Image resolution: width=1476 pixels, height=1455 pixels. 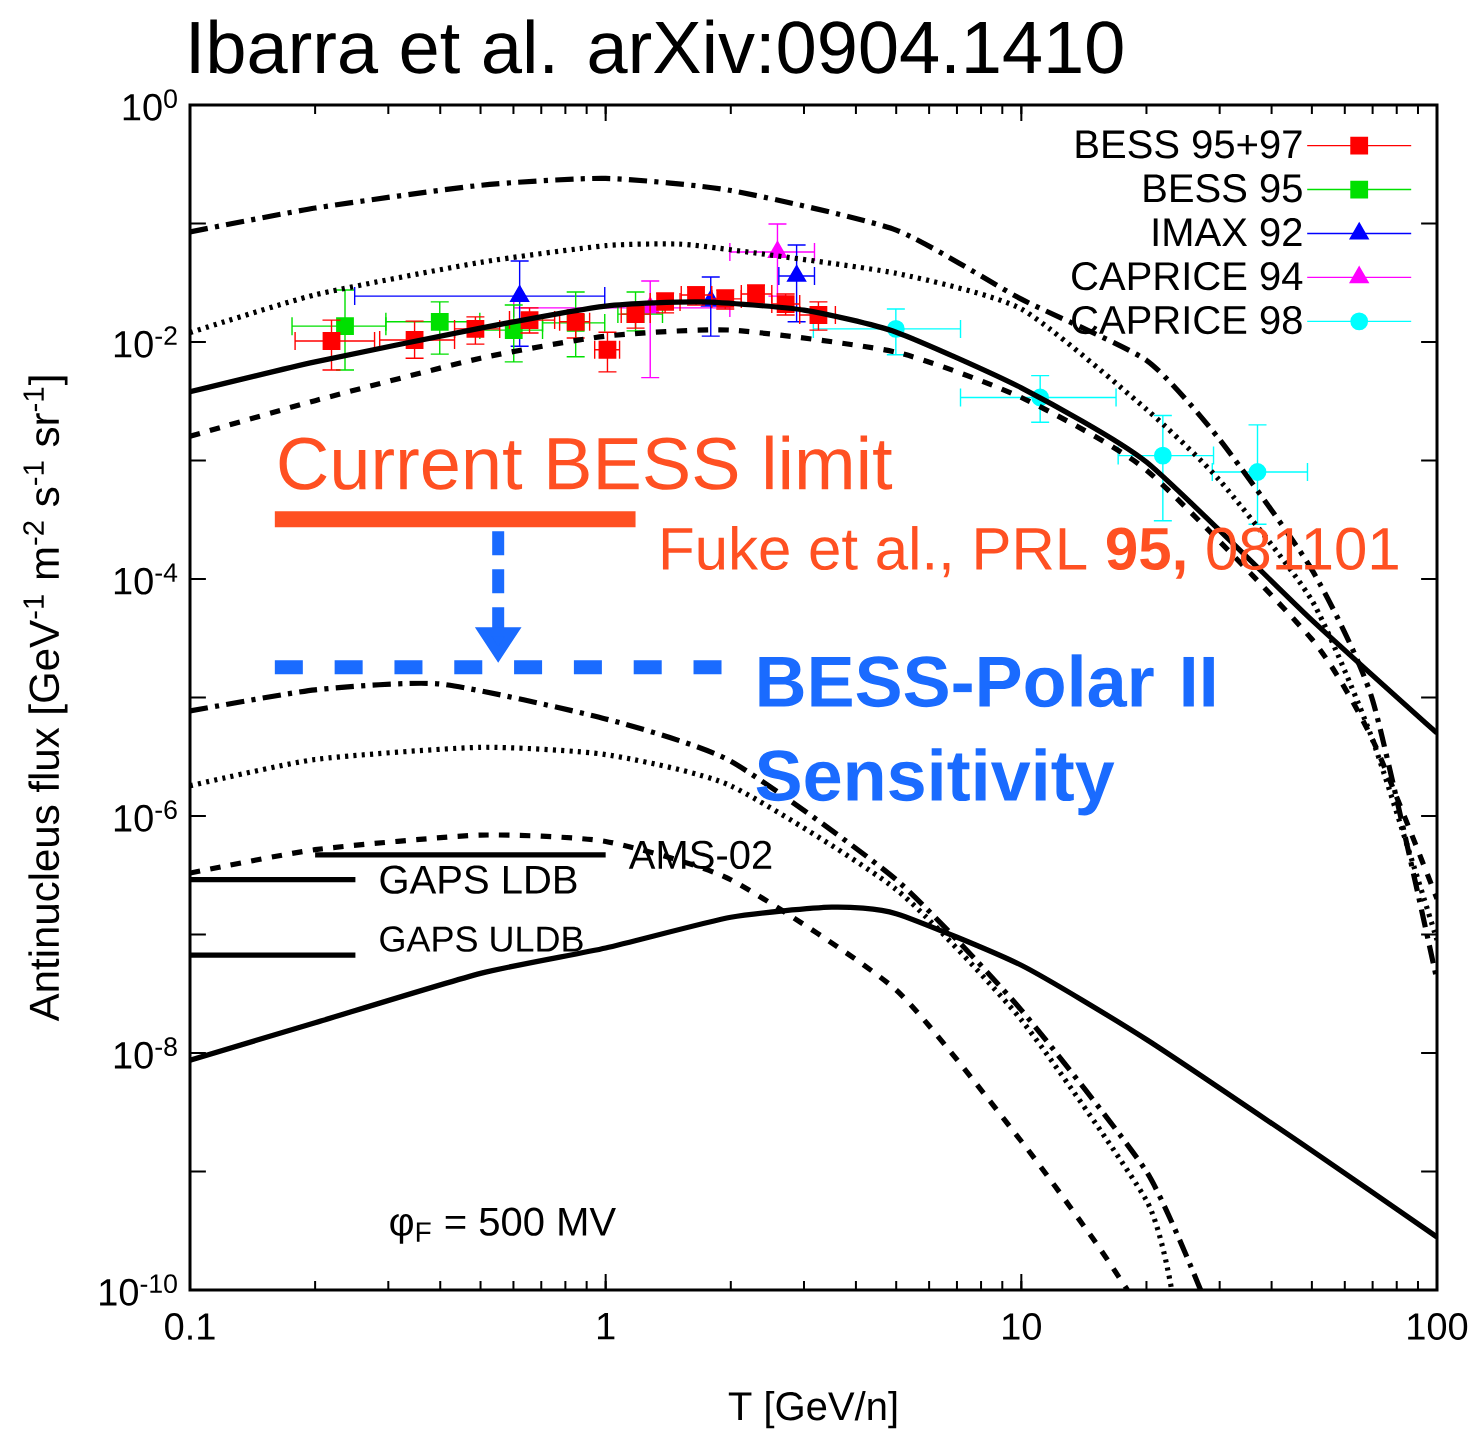 I want to click on y-tick-label: 10$^{0}$, so click(x=150, y=105).